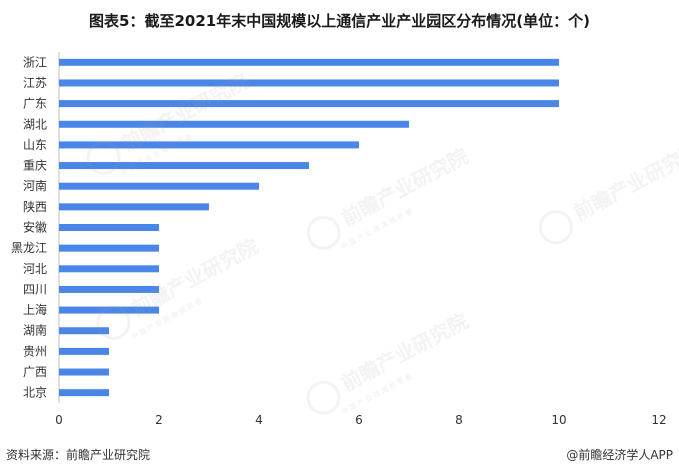 The image size is (679, 471). I want to click on x-tick-label: 0, so click(59, 420).